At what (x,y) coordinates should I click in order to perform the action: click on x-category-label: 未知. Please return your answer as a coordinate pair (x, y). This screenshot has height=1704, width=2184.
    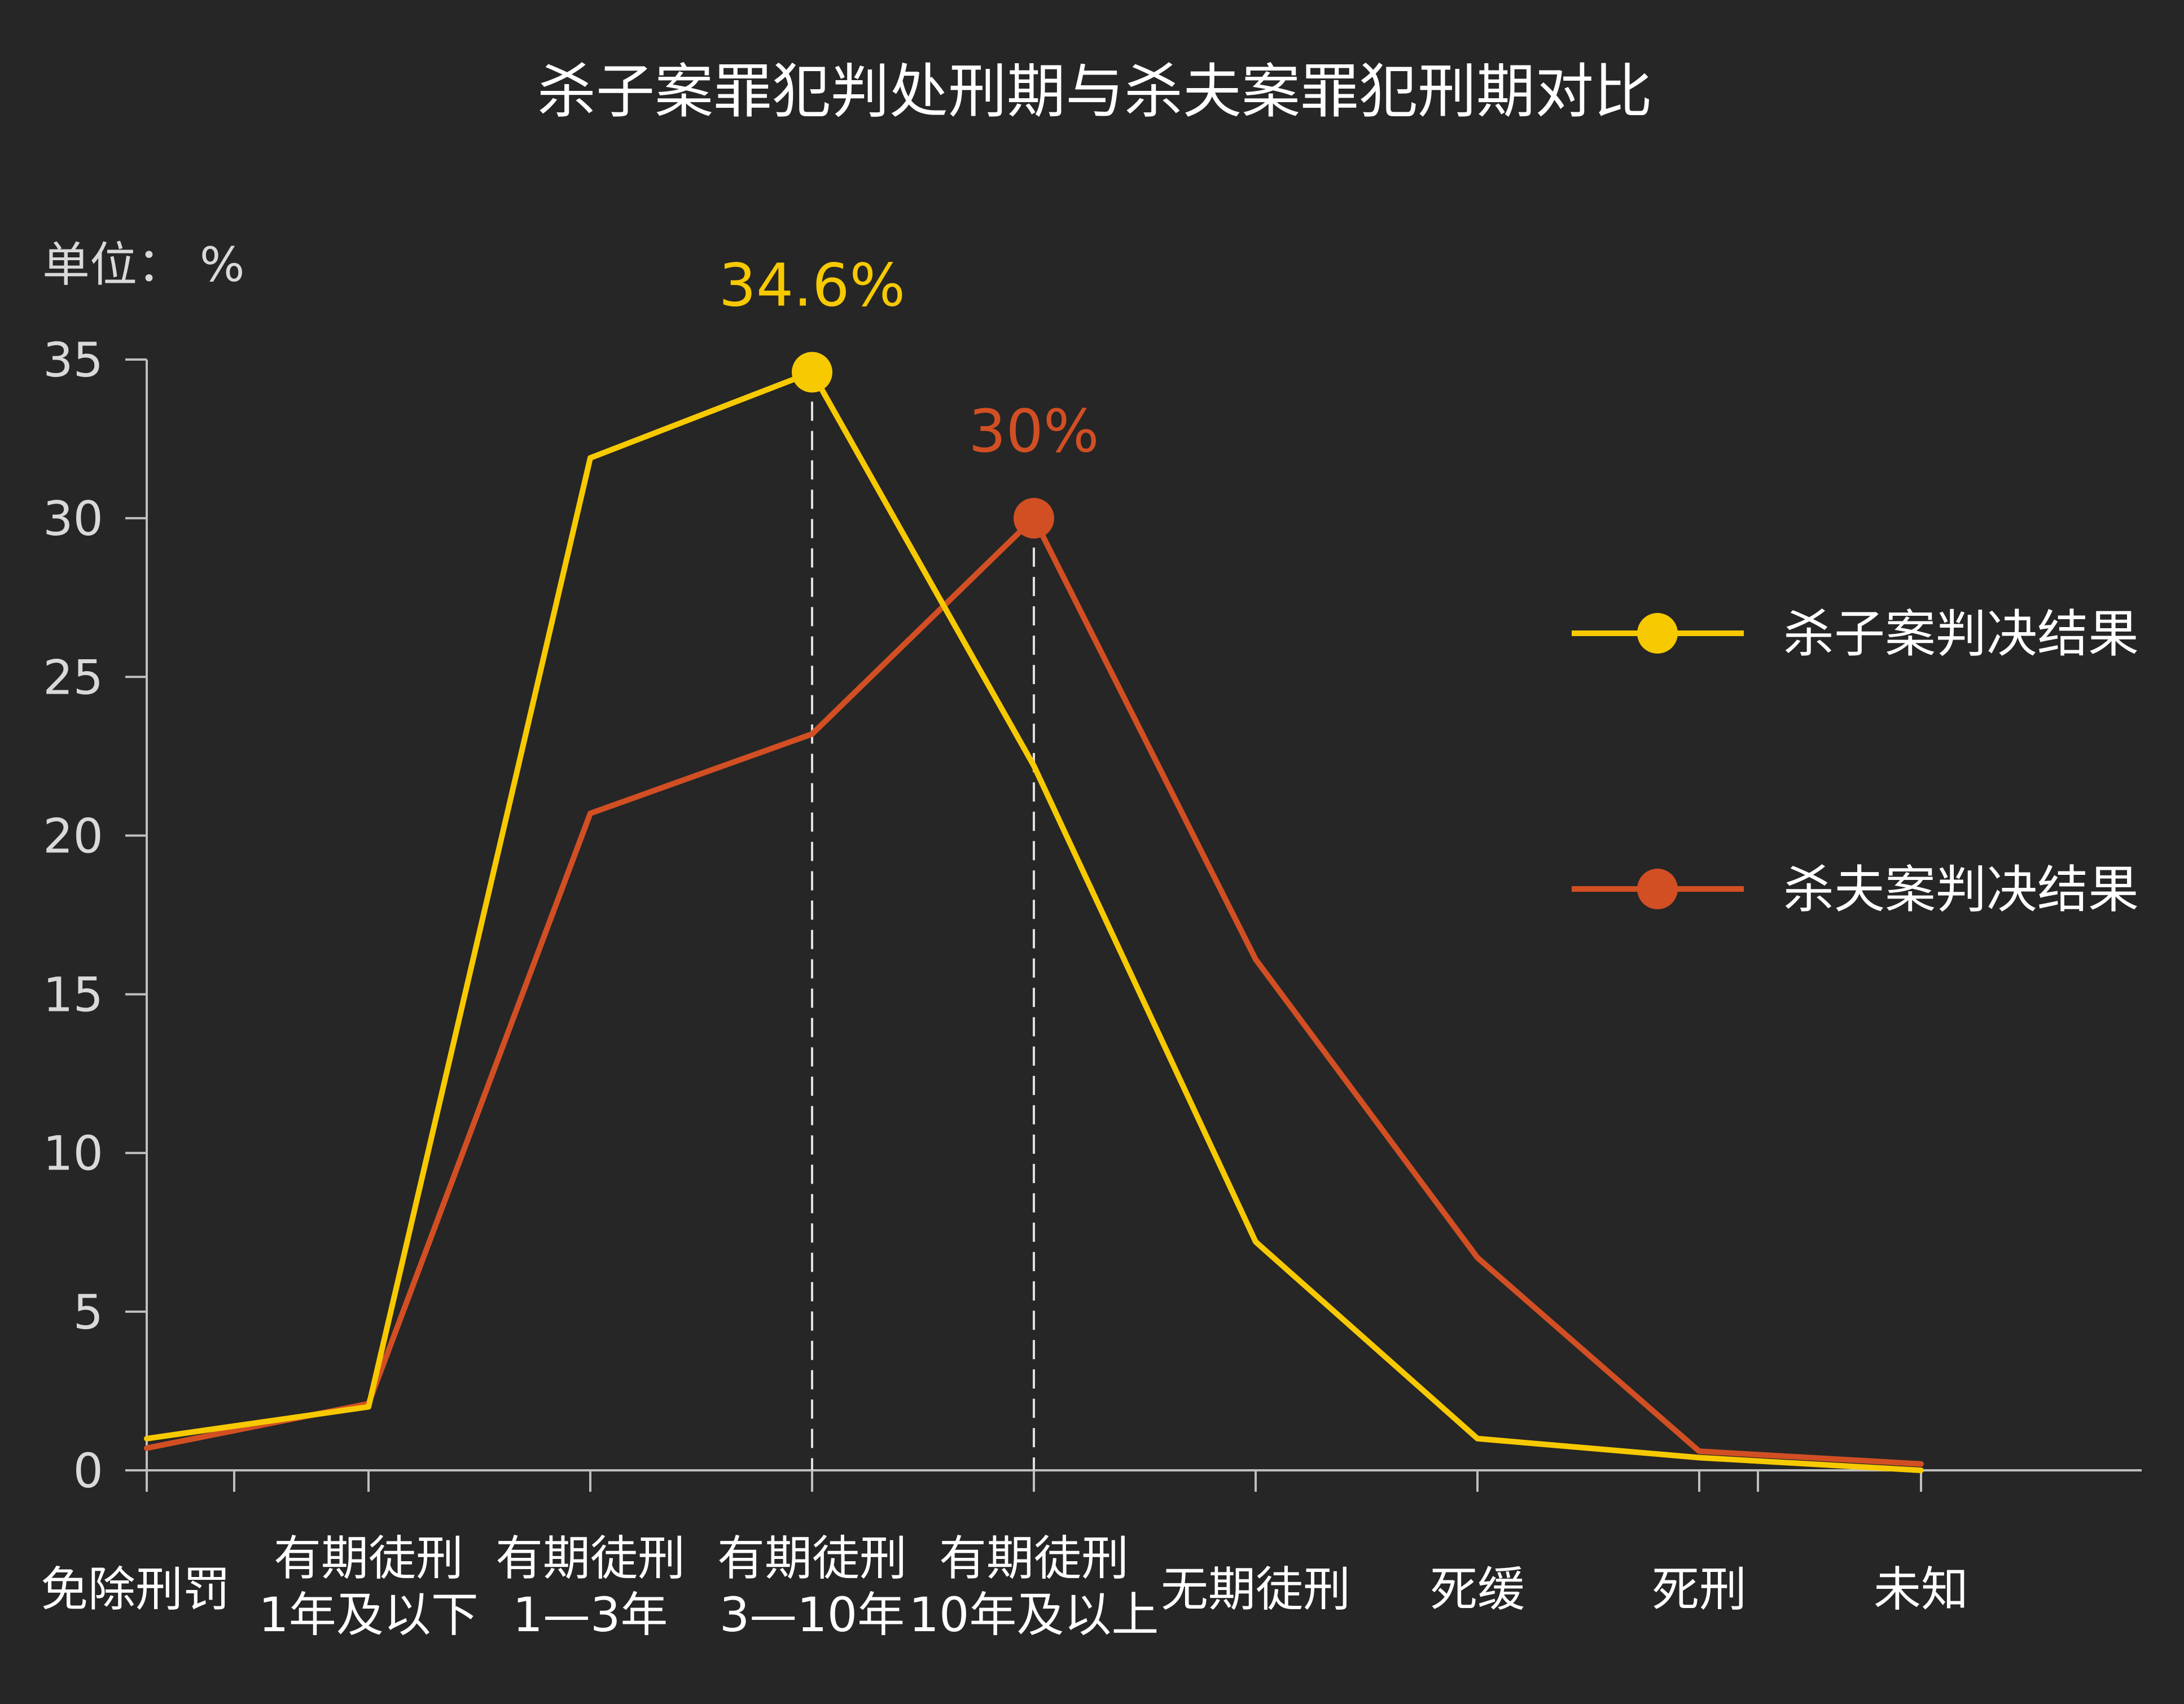
    Looking at the image, I should click on (1921, 1589).